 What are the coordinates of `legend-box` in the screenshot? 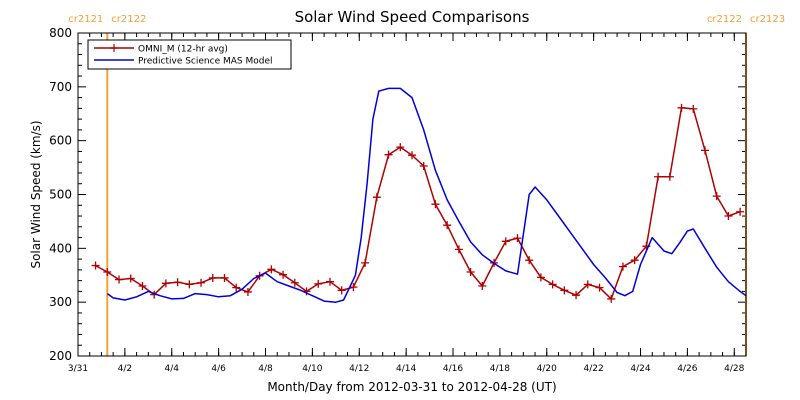 It's located at (189, 54).